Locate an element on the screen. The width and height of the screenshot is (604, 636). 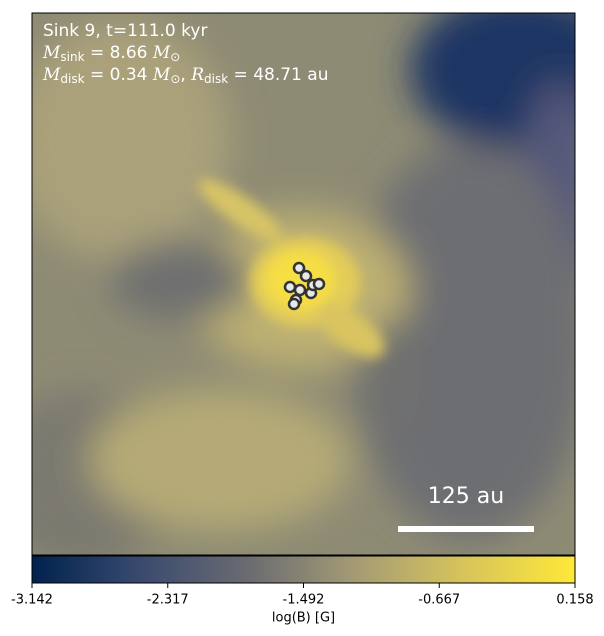
colorbar-tick-label: -0.667 is located at coordinates (439, 600).